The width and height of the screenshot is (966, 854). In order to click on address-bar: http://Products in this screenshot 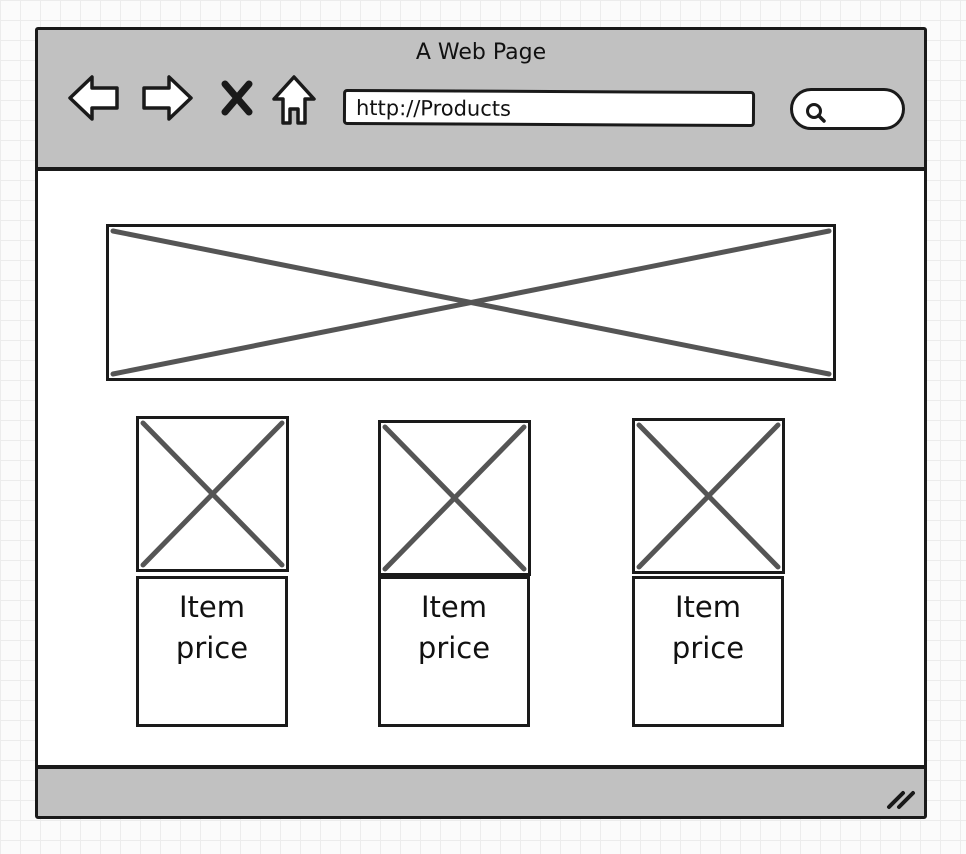, I will do `click(549, 108)`.